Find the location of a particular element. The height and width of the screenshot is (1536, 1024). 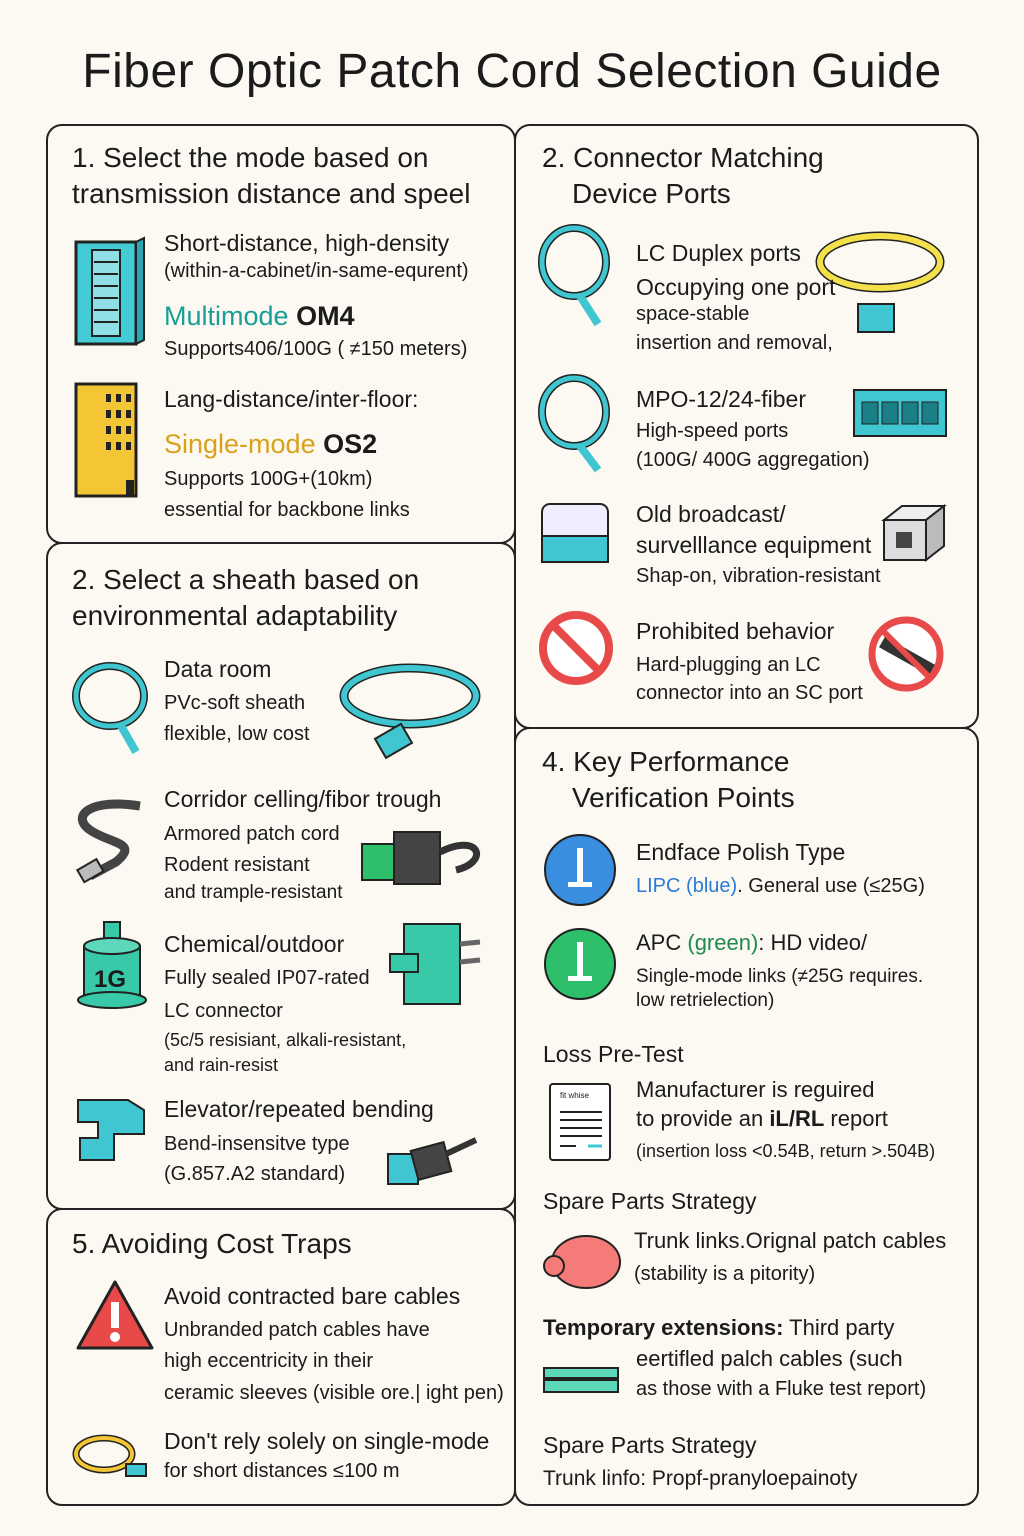

connector-line: Shap-on, vibration-resistant is located at coordinates (758, 576).